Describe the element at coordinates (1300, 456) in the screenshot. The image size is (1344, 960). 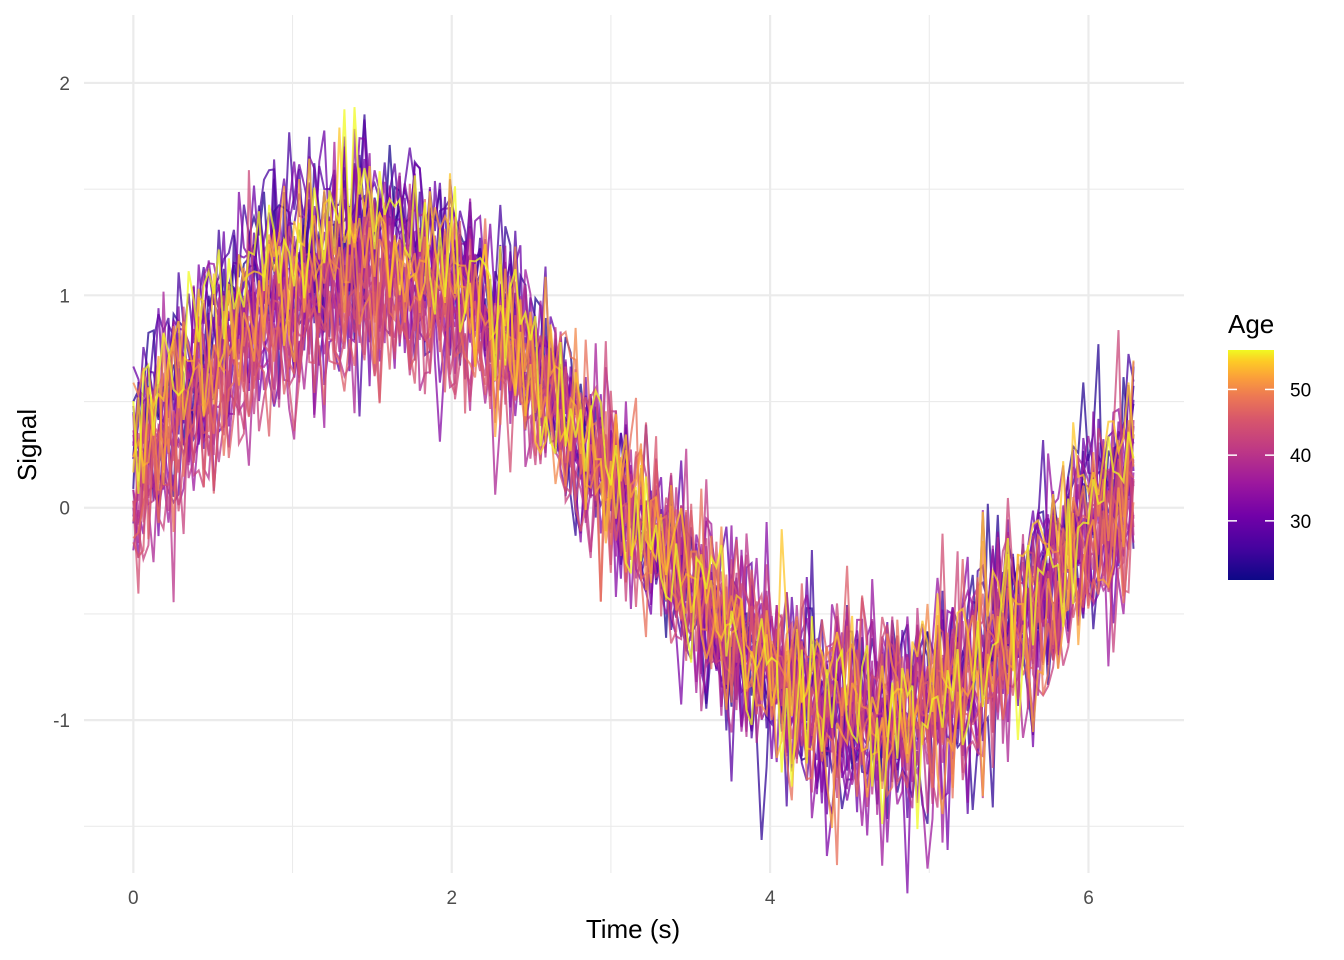
I see `legend-tick-label: 40` at that location.